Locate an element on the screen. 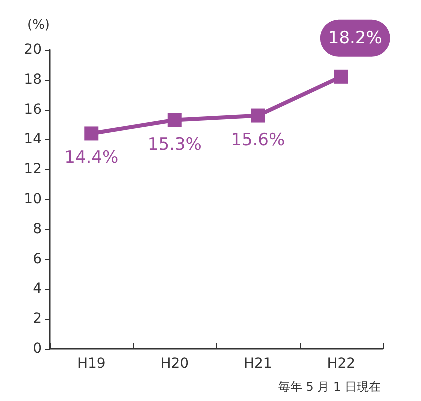 Image resolution: width=421 pixels, height=401 pixels. y-tick-label: 16 is located at coordinates (33, 110).